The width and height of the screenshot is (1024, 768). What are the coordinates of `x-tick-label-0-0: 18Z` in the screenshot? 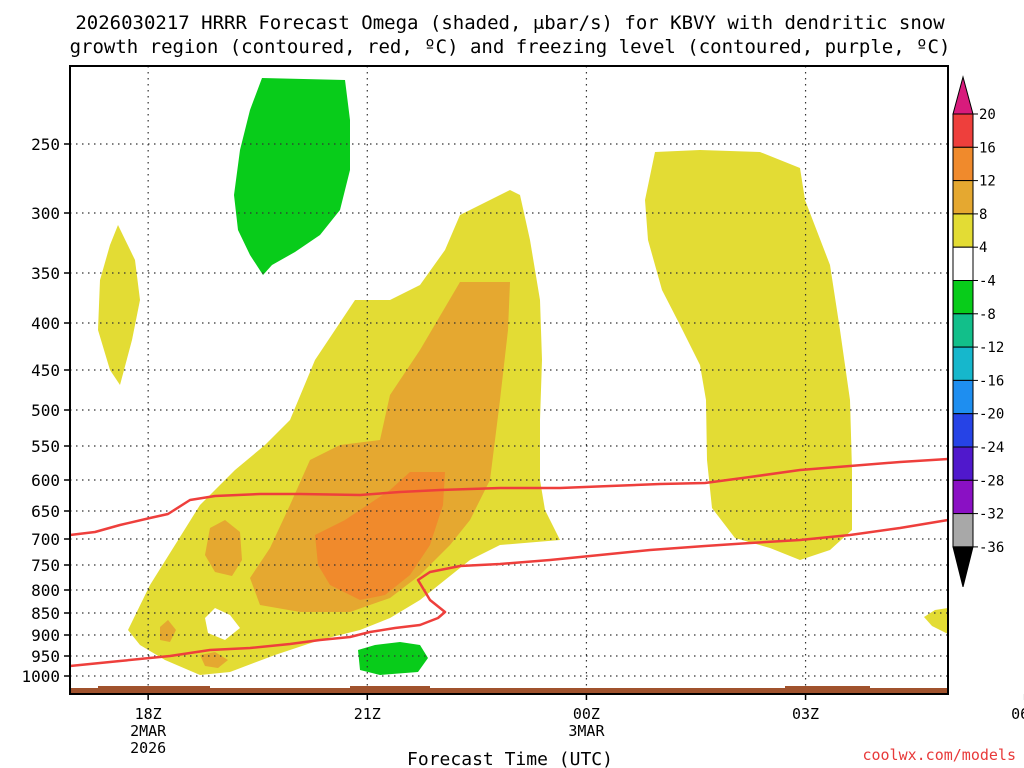 It's located at (148, 714).